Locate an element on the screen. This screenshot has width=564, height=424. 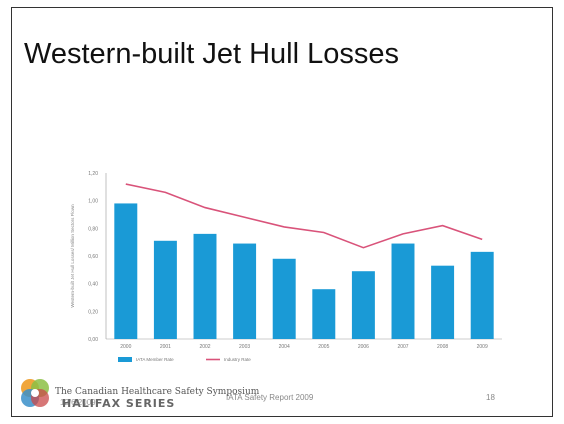
x-tick-label: 2007 is located at coordinates (402, 347).